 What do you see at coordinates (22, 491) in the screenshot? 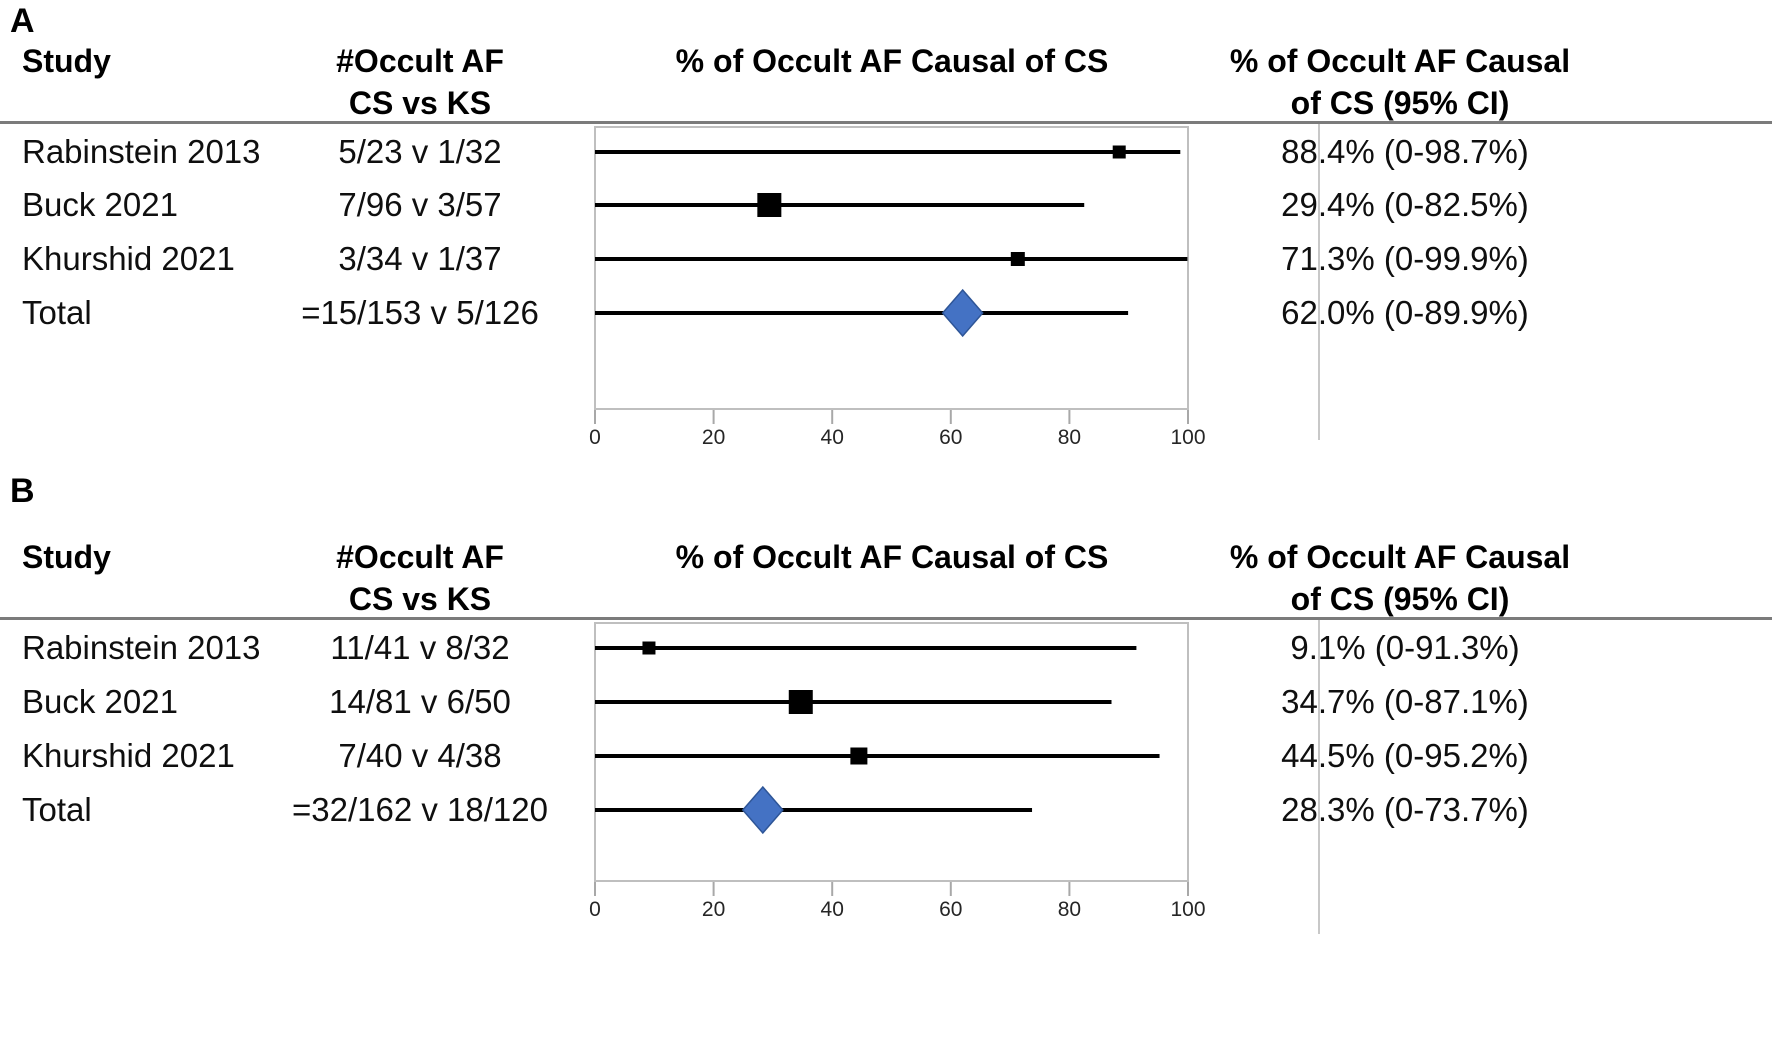
I see `panel-b-label: B` at bounding box center [22, 491].